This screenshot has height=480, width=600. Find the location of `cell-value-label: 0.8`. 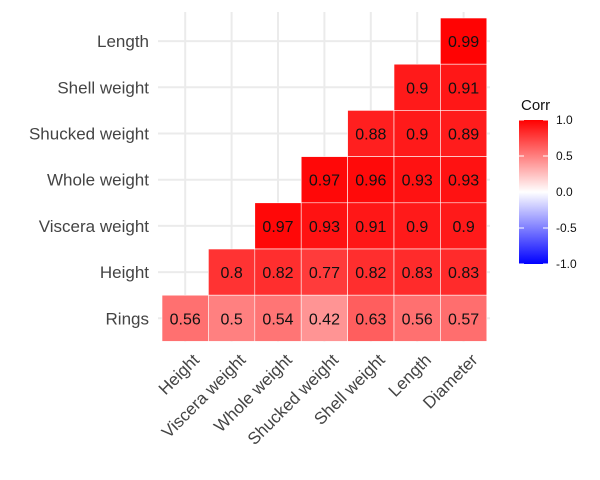

cell-value-label: 0.8 is located at coordinates (231, 273).